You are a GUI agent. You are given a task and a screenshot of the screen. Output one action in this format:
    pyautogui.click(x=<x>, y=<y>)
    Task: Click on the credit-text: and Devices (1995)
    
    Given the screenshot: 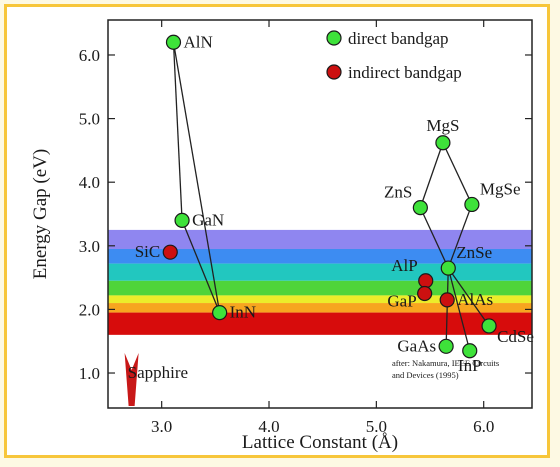 What is the action you would take?
    pyautogui.click(x=425, y=375)
    